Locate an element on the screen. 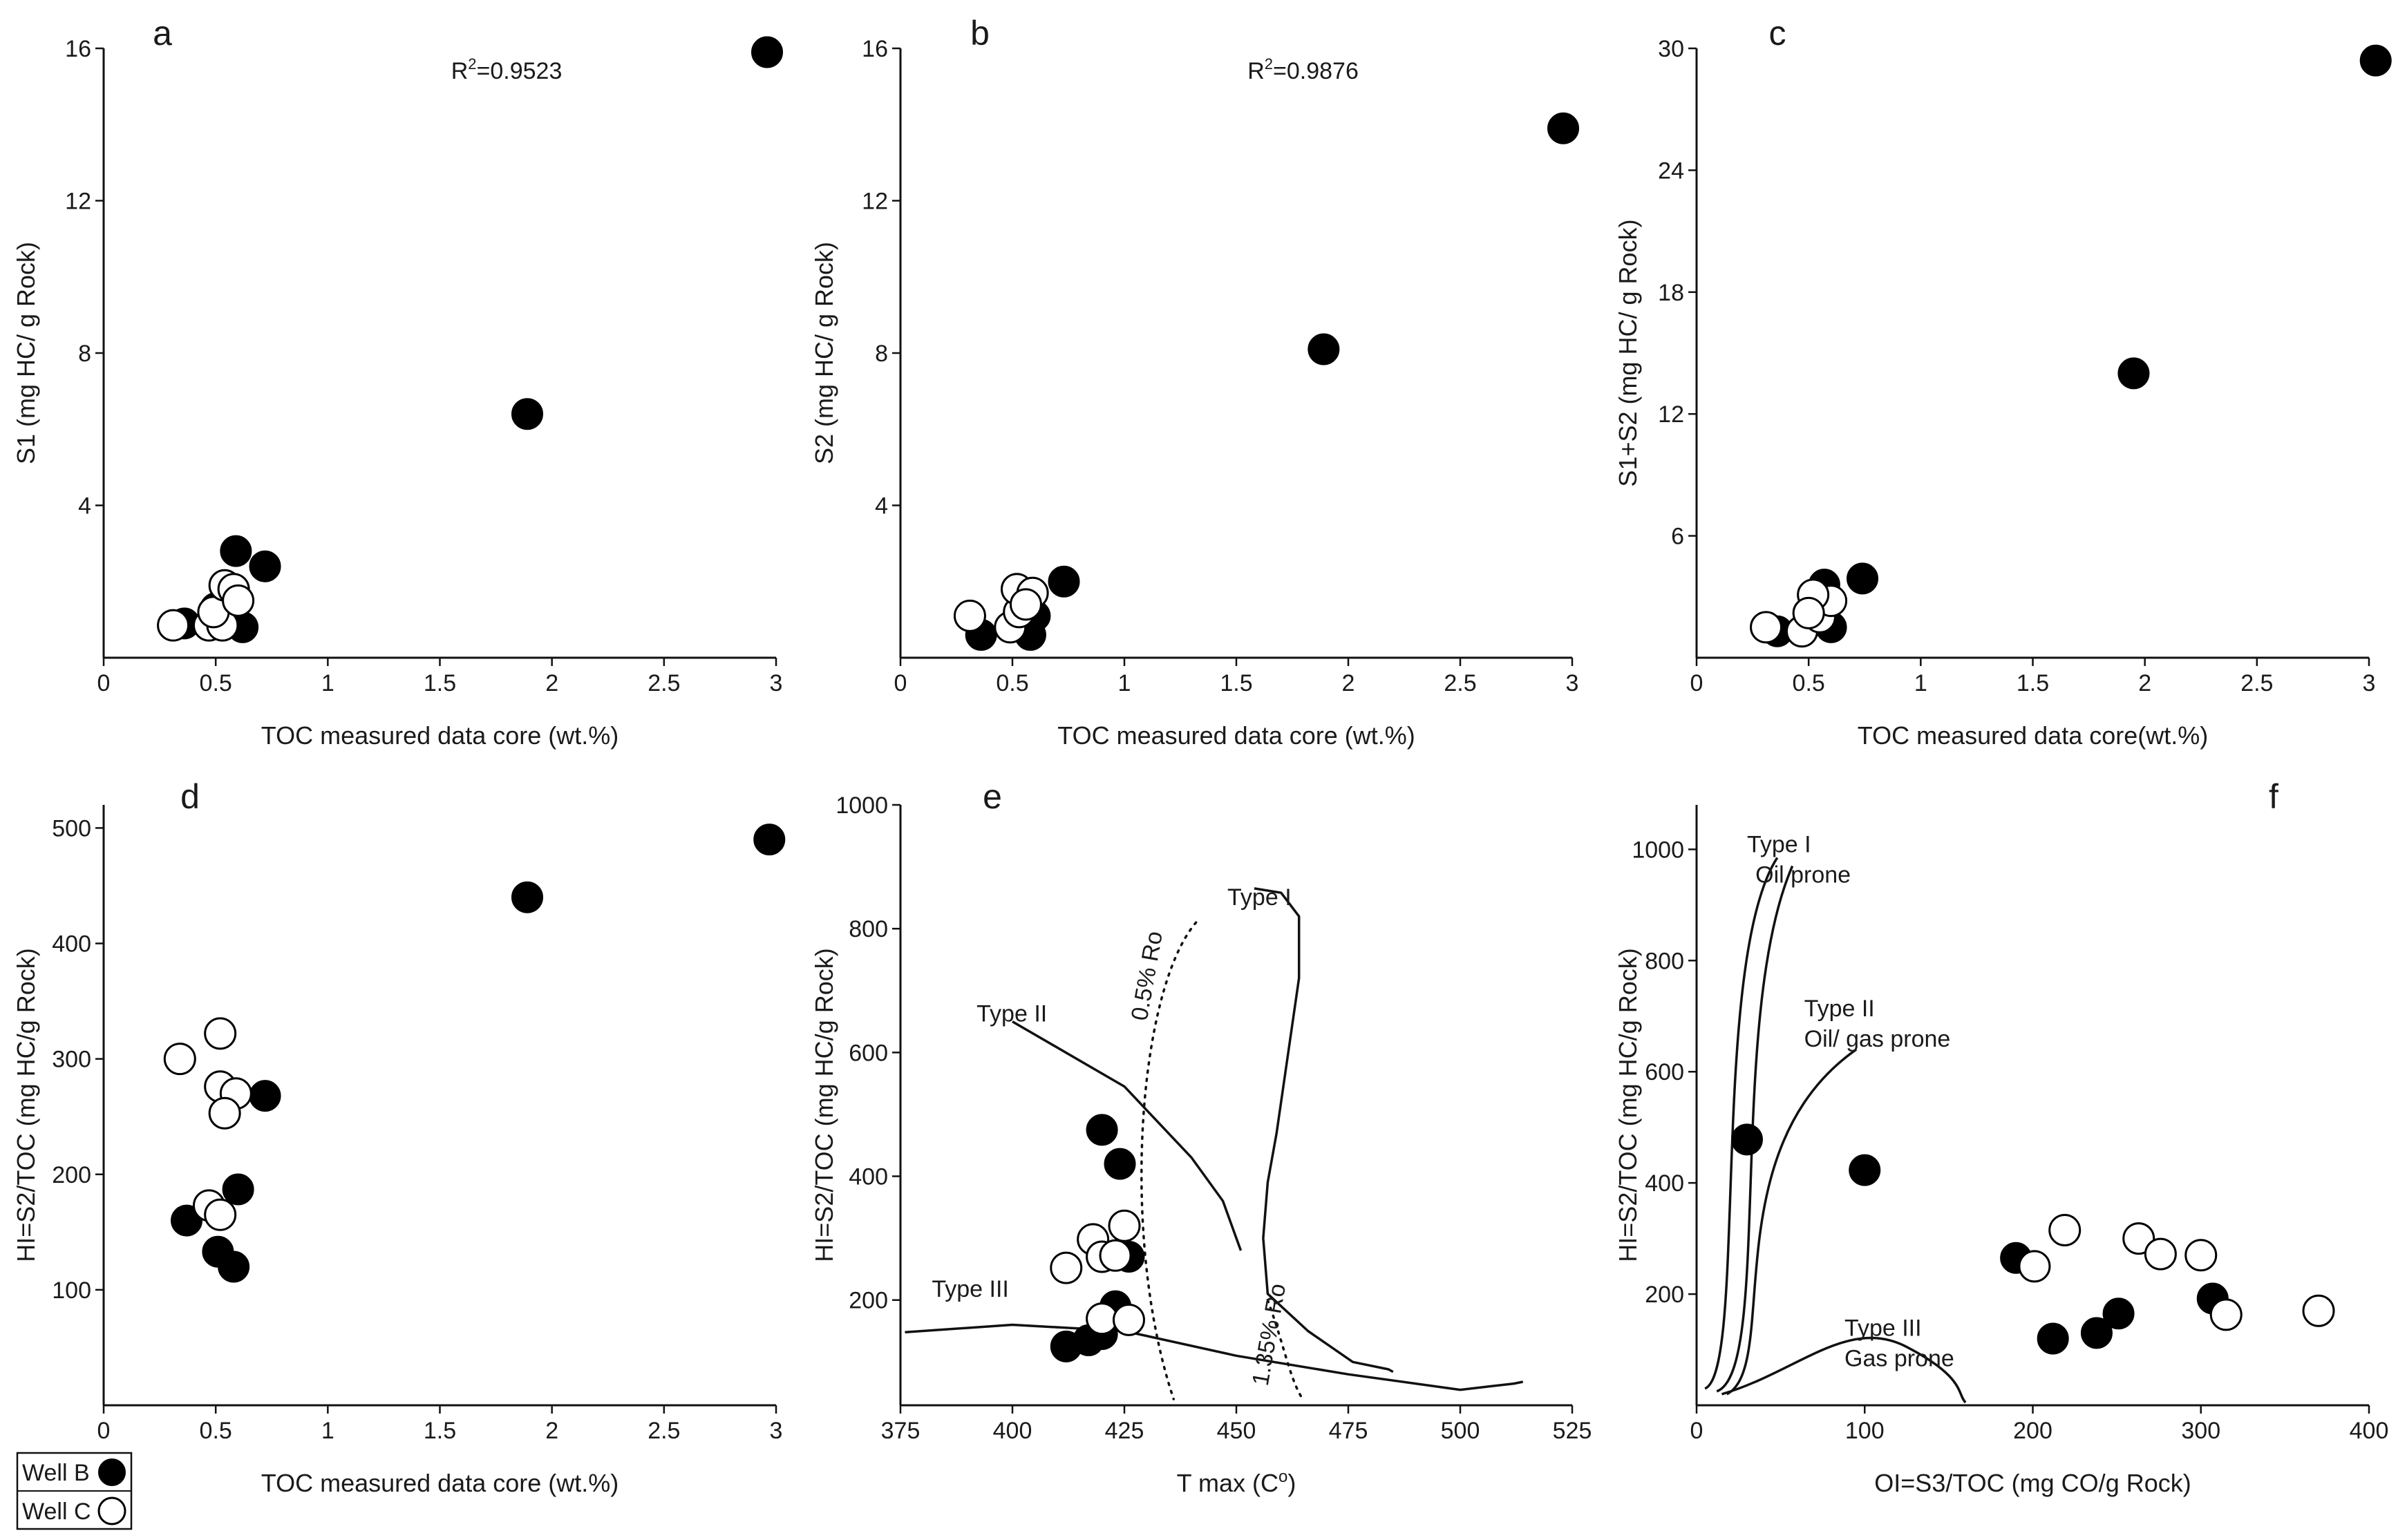 The image size is (2407, 1540). x-axis-title-suffix: ) is located at coordinates (1291, 1483).